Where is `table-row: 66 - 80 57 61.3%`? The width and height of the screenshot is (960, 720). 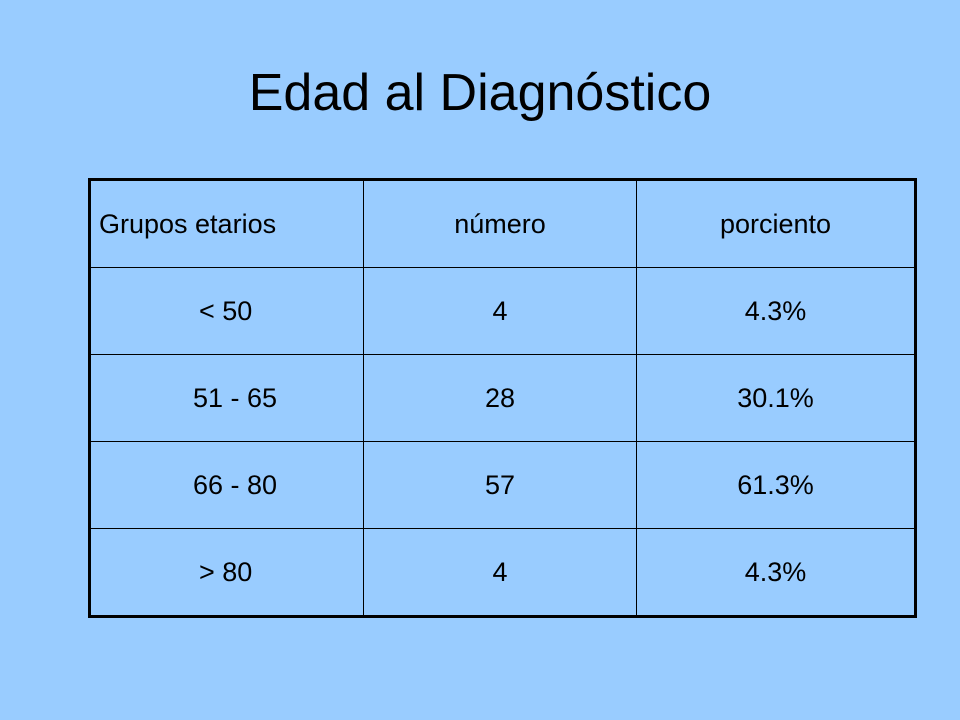 table-row: 66 - 80 57 61.3% is located at coordinates (502, 485).